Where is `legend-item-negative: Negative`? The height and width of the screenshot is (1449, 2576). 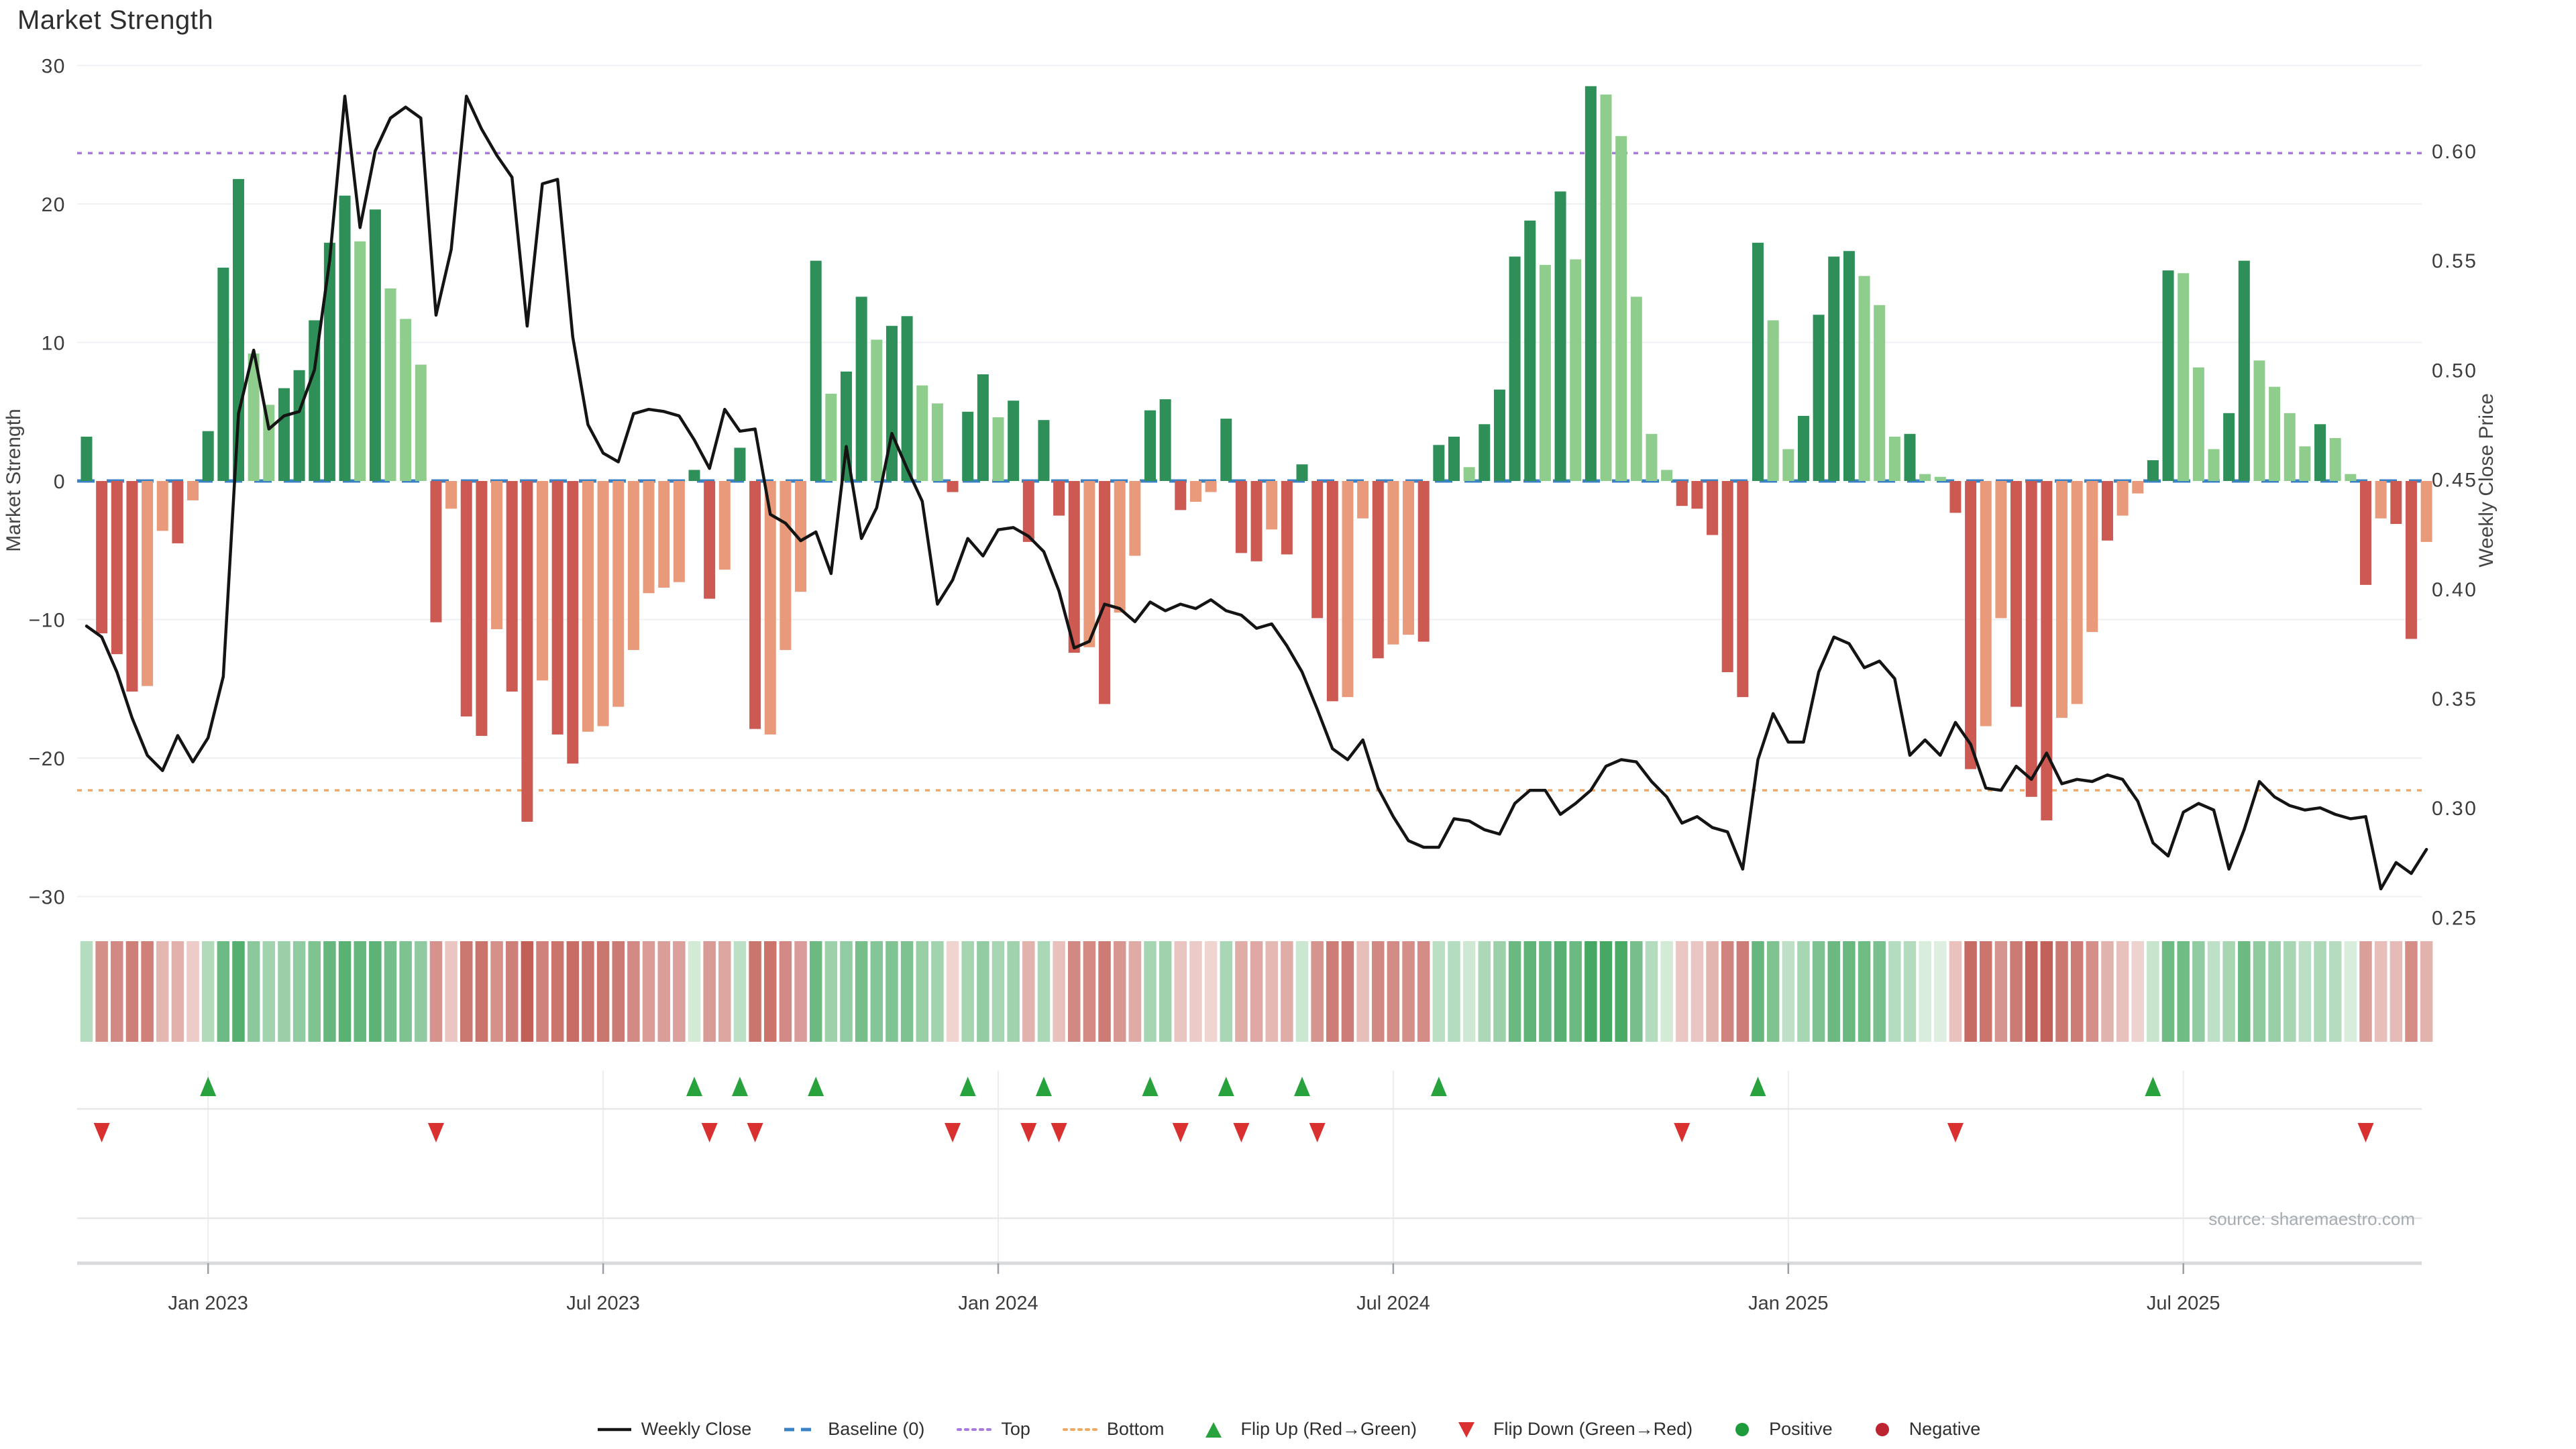 legend-item-negative: Negative is located at coordinates (1922, 1429).